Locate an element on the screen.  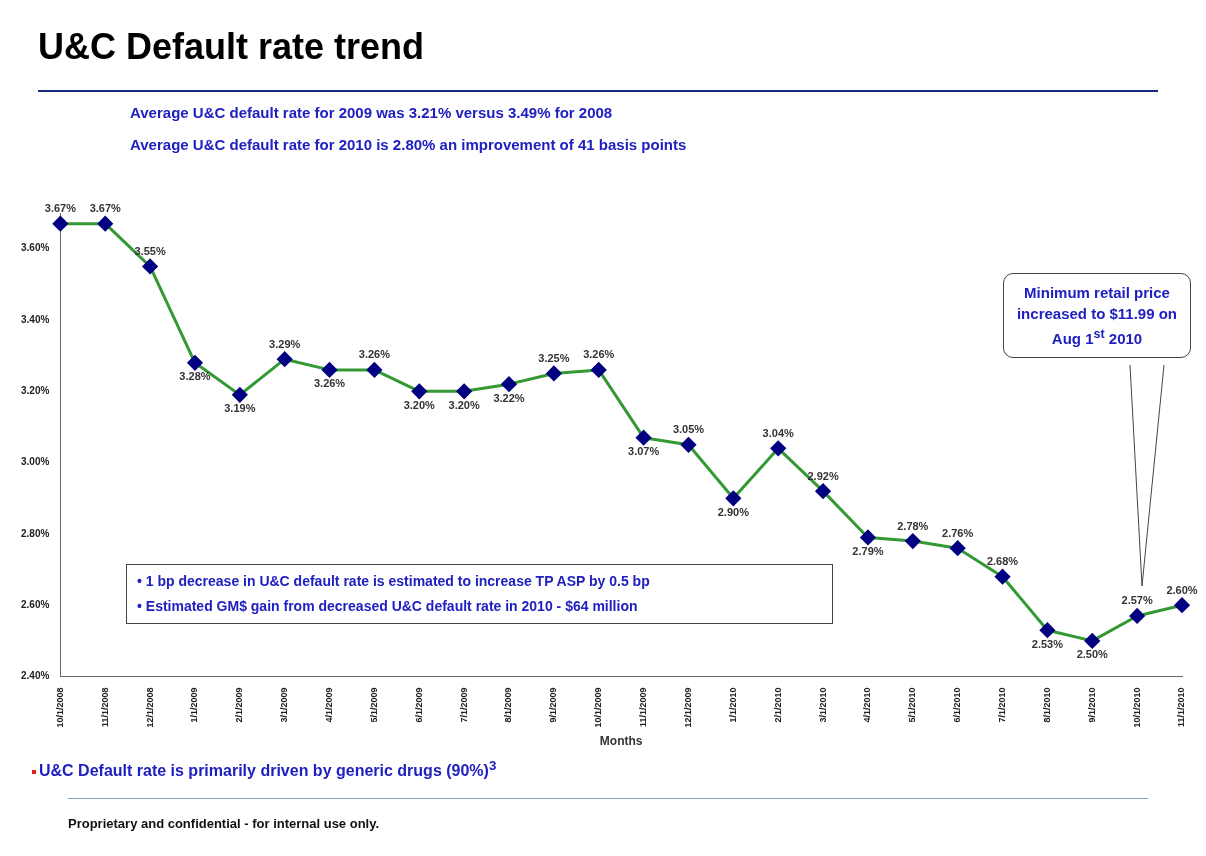
x-tick-label: 11/1/2008 is located at coordinates (104, 707).